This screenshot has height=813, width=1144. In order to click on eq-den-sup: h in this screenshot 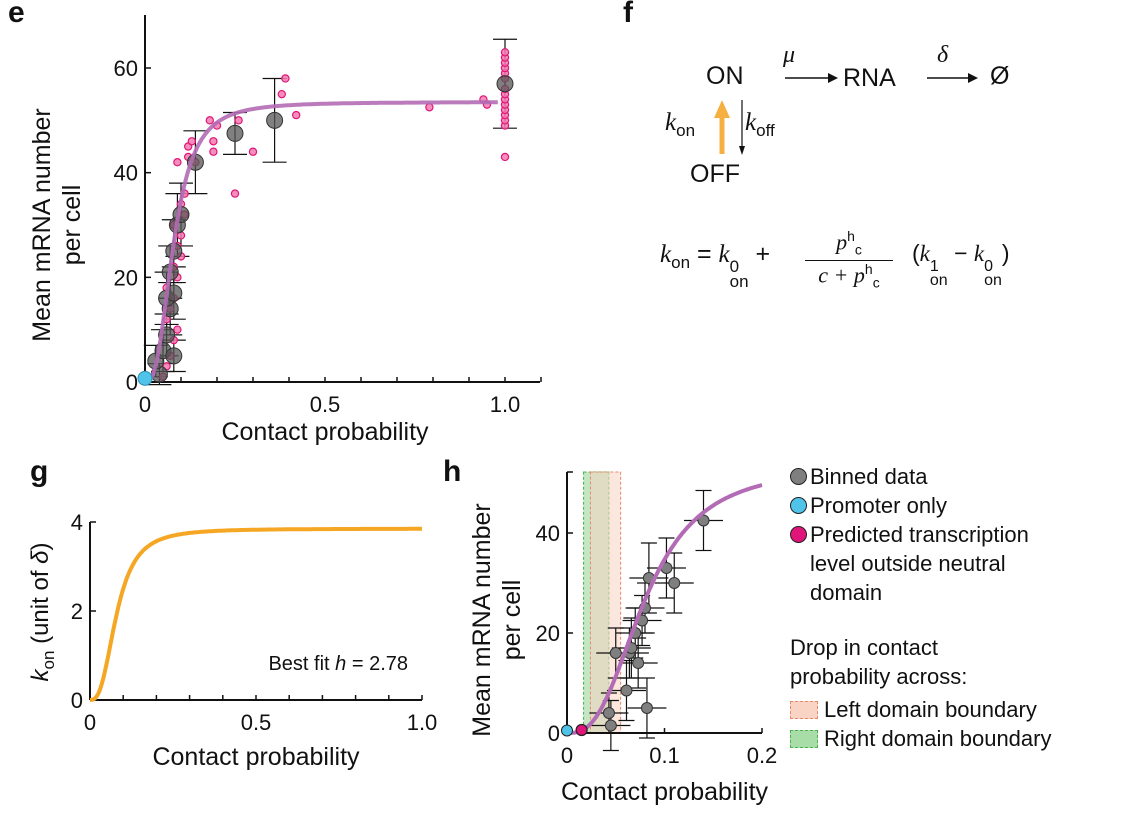, I will do `click(868, 268)`.